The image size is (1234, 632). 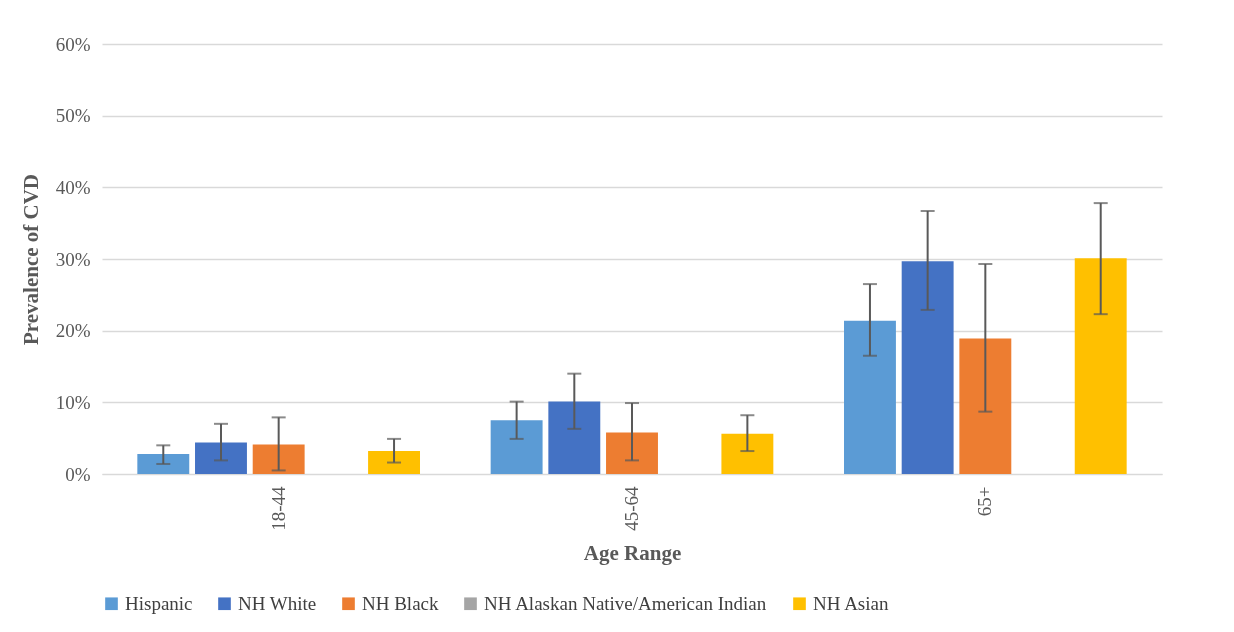 I want to click on legend-label: NH Black, so click(x=401, y=603).